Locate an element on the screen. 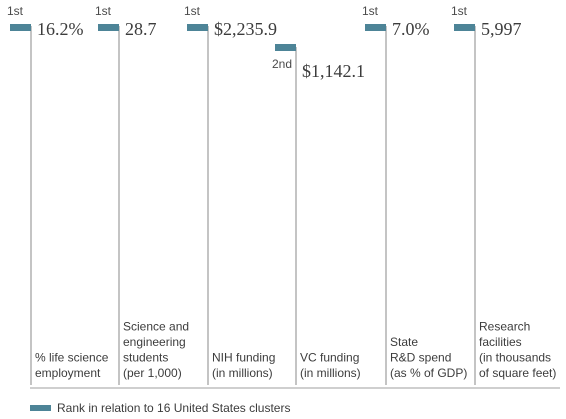 The image size is (566, 419). metric-value: $1,142.1 is located at coordinates (333, 71).